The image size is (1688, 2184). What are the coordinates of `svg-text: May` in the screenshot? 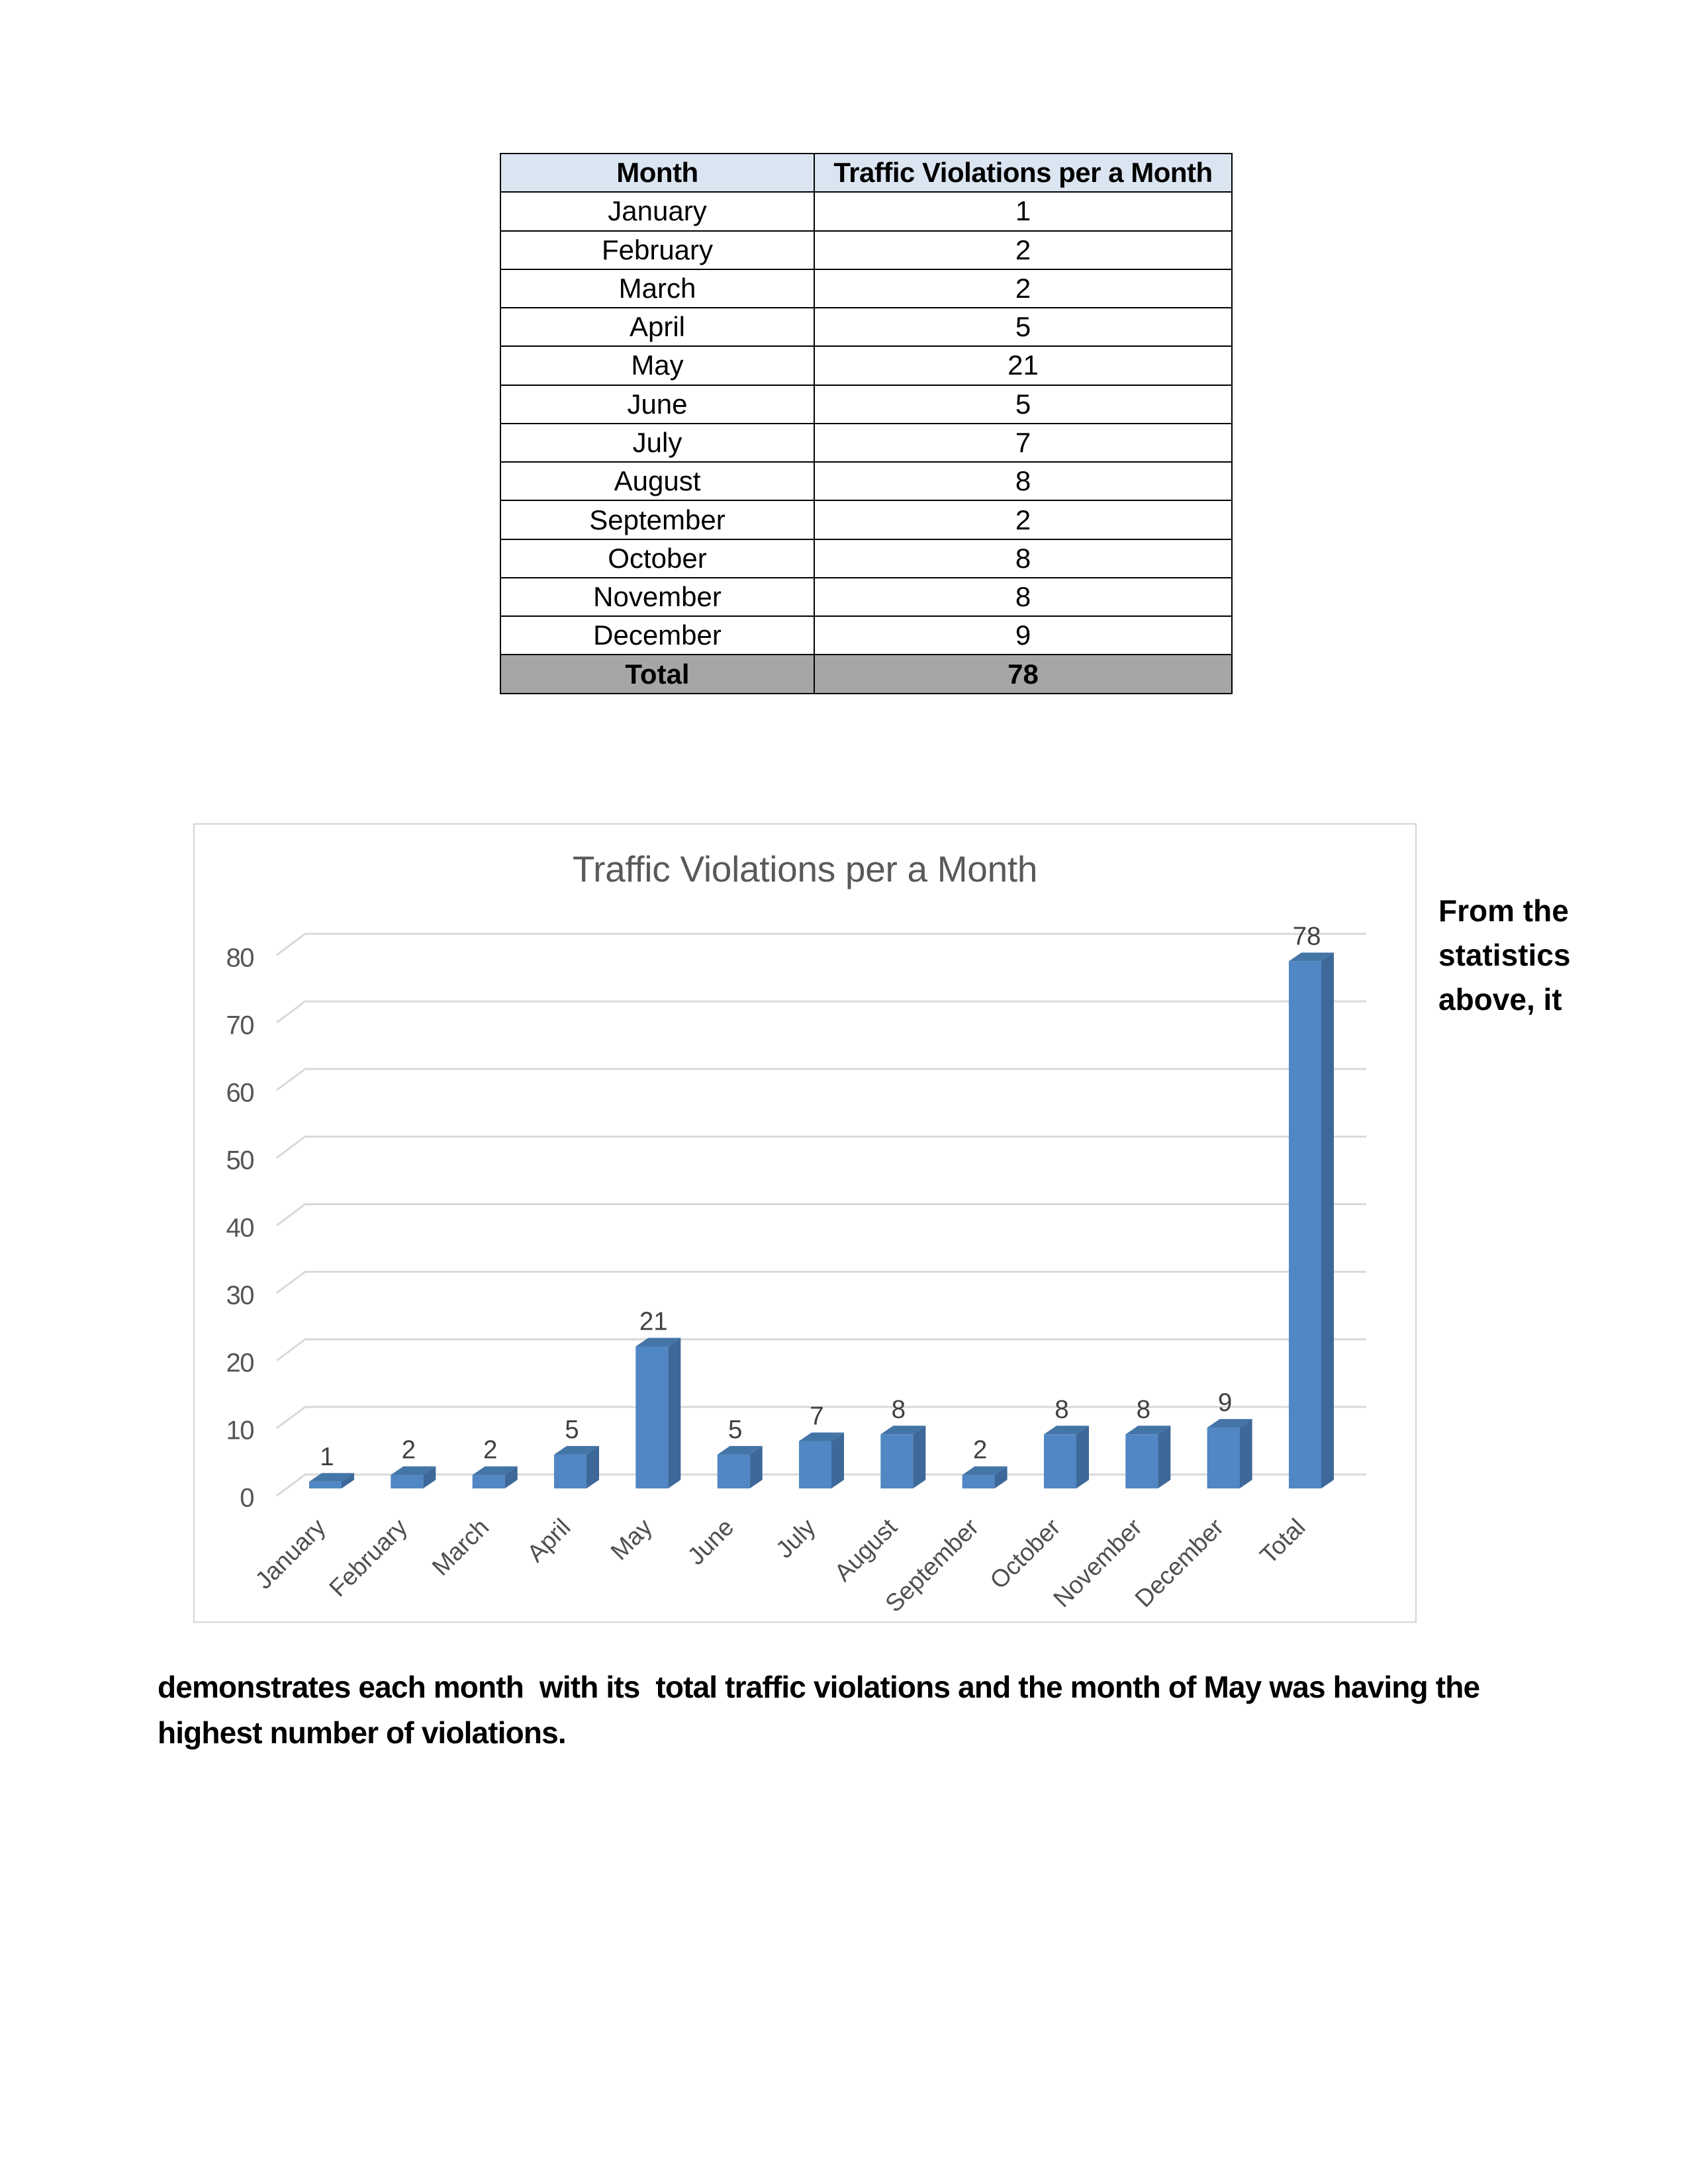 It's located at (632, 1539).